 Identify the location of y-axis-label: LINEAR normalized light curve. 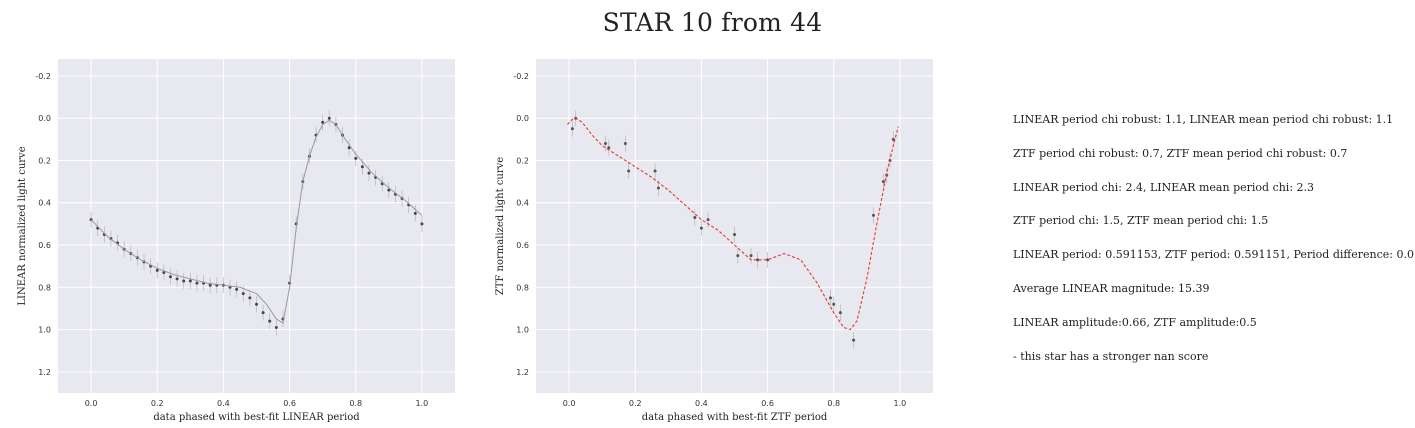
(22, 225).